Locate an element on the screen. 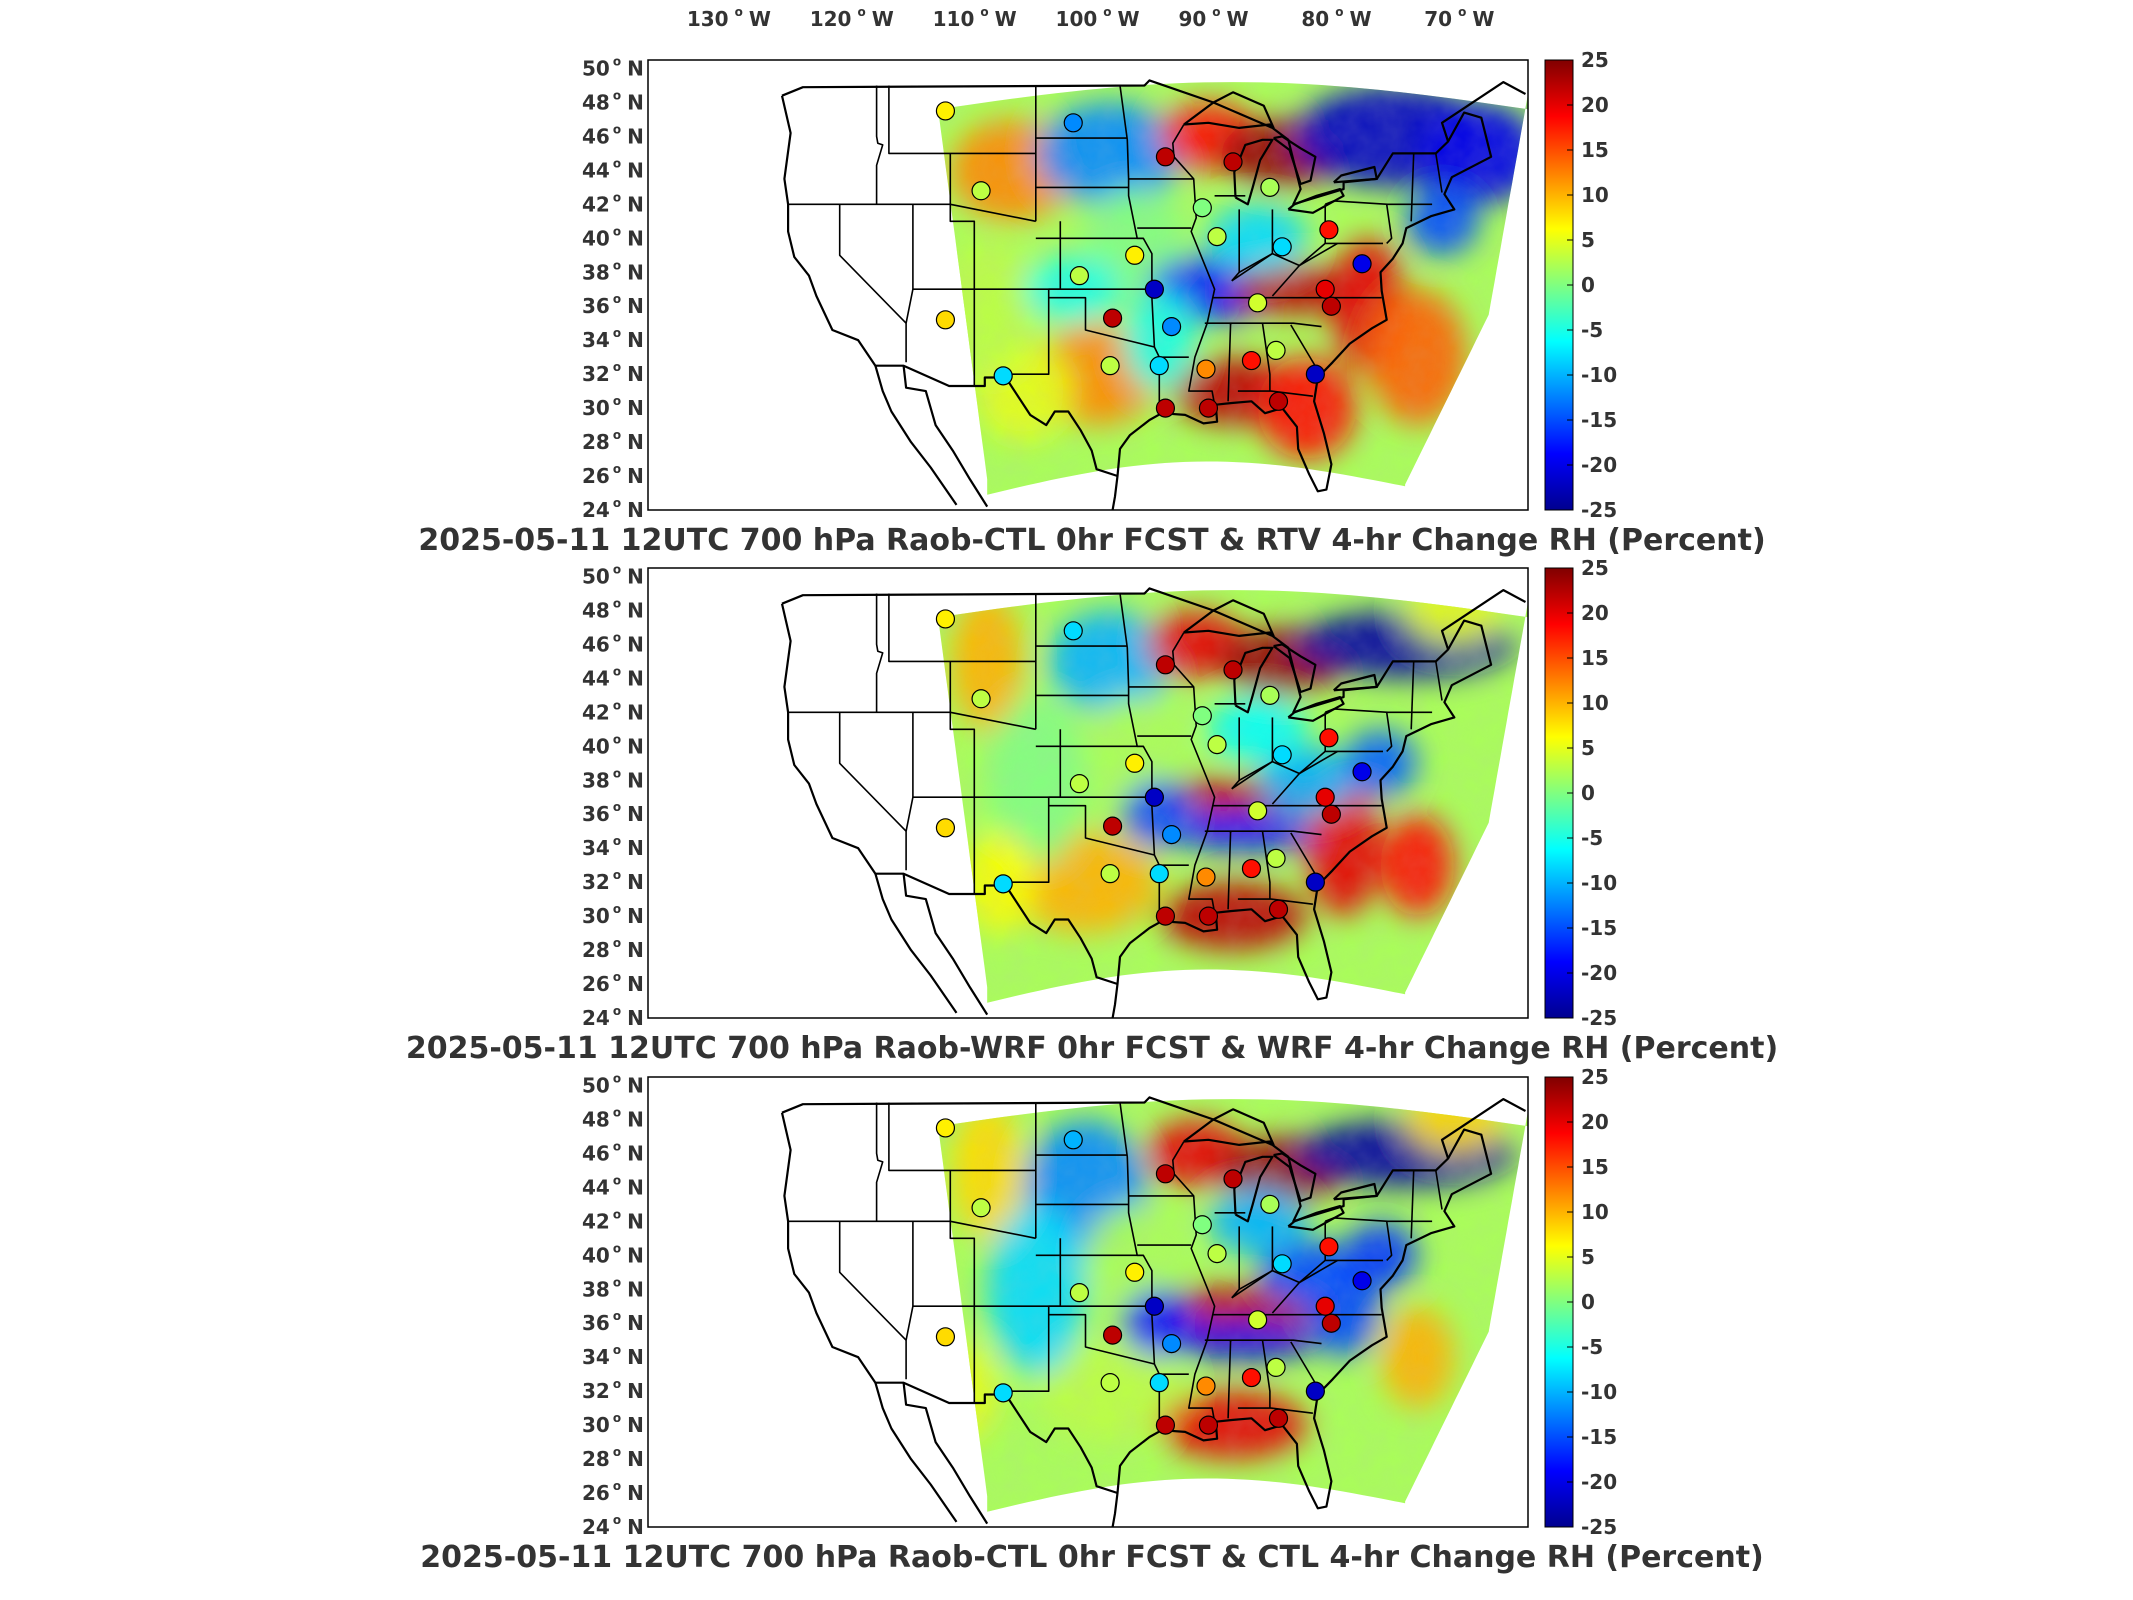  colorbar: 25 20 15 10 5 0 -5 -10 -15 -20 -25 is located at coordinates (1580, 1302).